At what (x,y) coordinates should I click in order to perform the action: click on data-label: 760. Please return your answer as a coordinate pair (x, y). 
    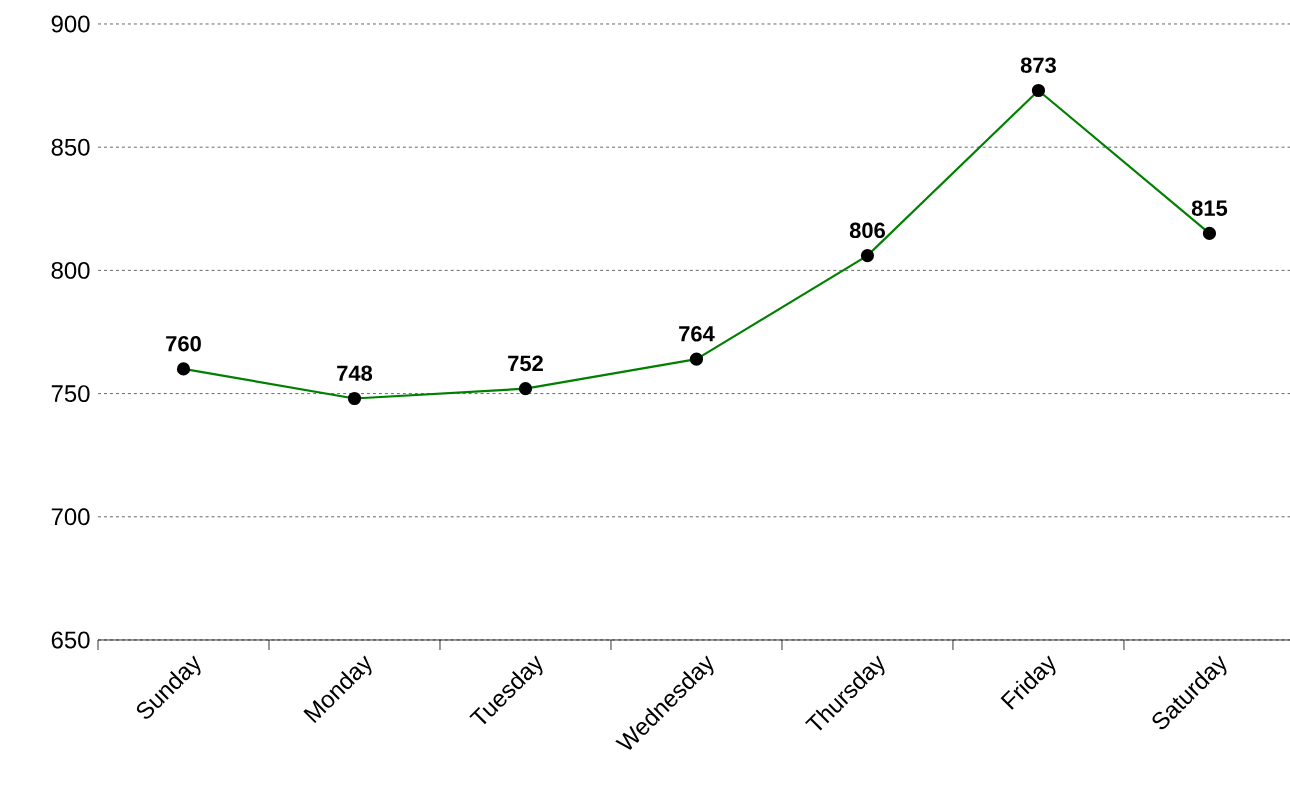
    Looking at the image, I should click on (183, 343).